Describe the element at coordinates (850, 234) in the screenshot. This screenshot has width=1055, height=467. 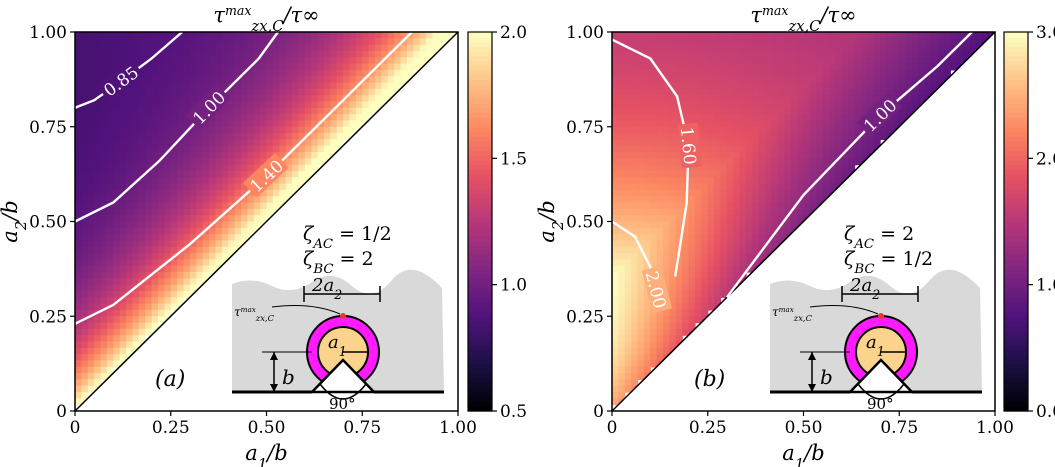
I see `zeta-annotation-part: ζ` at that location.